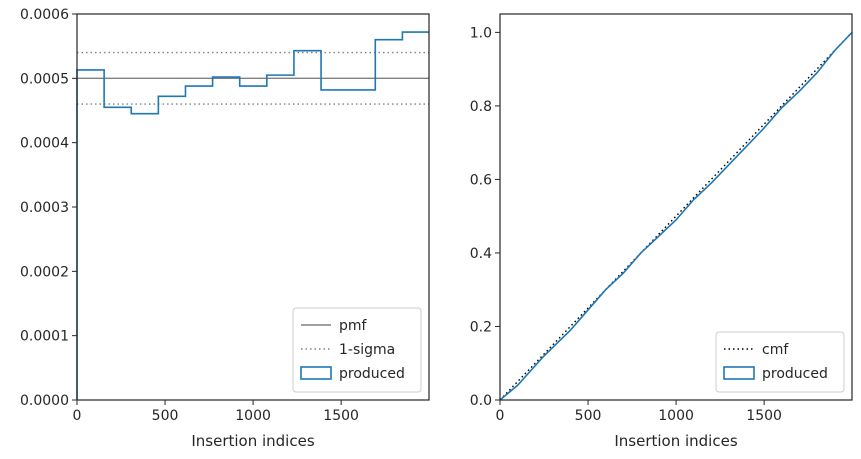 This screenshot has height=459, width=861. What do you see at coordinates (44, 144) in the screenshot?
I see `y-tick-label: 0.0004` at bounding box center [44, 144].